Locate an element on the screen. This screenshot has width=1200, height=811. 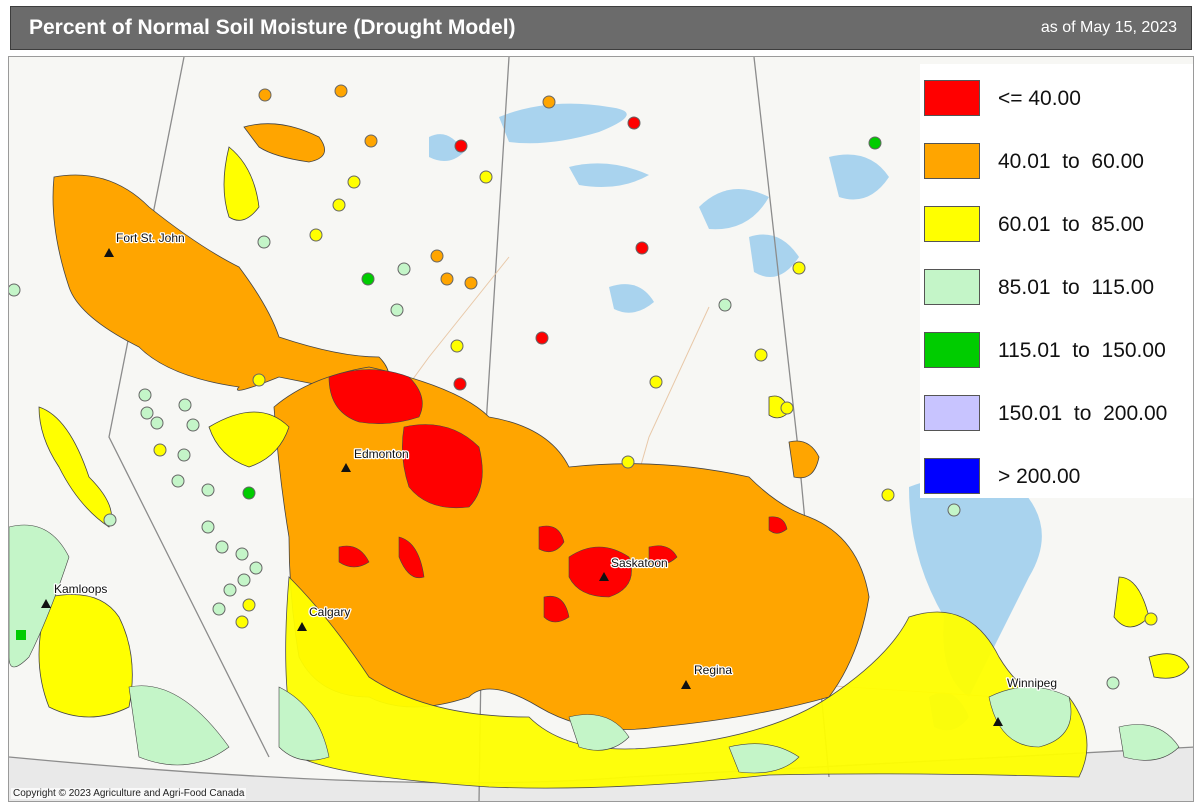
legend-label: 150.01 to 200.00 is located at coordinates (1083, 413).